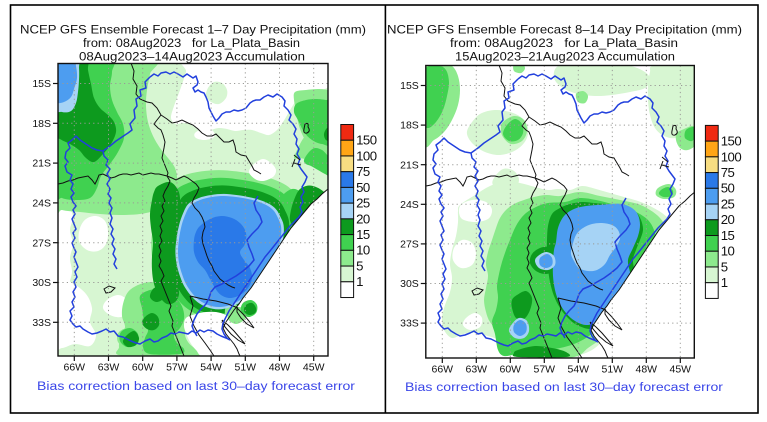 The height and width of the screenshot is (422, 767). Describe the element at coordinates (565, 58) in the screenshot. I see `svg-text:15Aug2023–21Aug2023 Accumulati: 15Aug2023–21Aug2023 Accumulation` at that location.